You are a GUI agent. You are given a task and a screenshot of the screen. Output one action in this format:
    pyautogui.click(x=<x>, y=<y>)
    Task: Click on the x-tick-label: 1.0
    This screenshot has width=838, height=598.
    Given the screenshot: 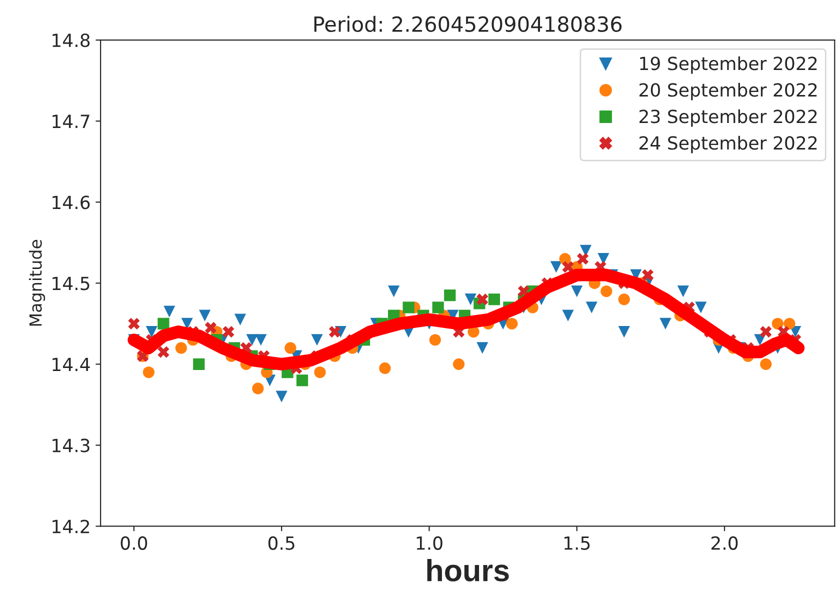 What is the action you would take?
    pyautogui.click(x=429, y=543)
    